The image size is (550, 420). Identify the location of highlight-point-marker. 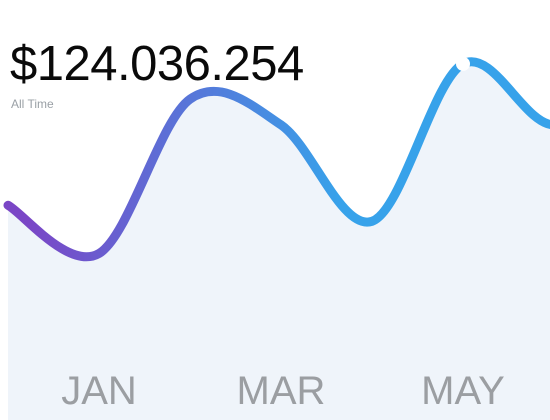
(463, 63).